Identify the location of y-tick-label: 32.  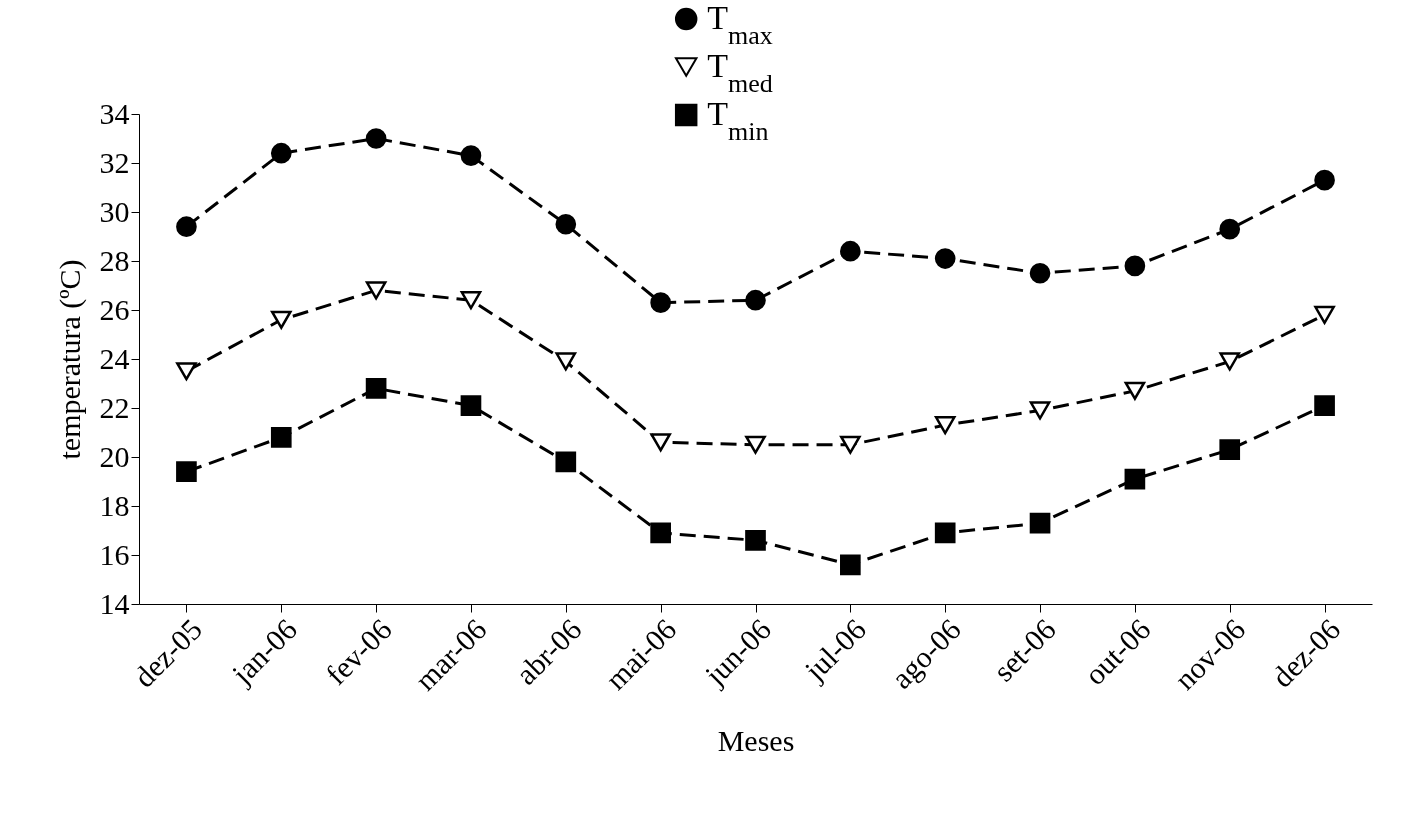
(114, 162).